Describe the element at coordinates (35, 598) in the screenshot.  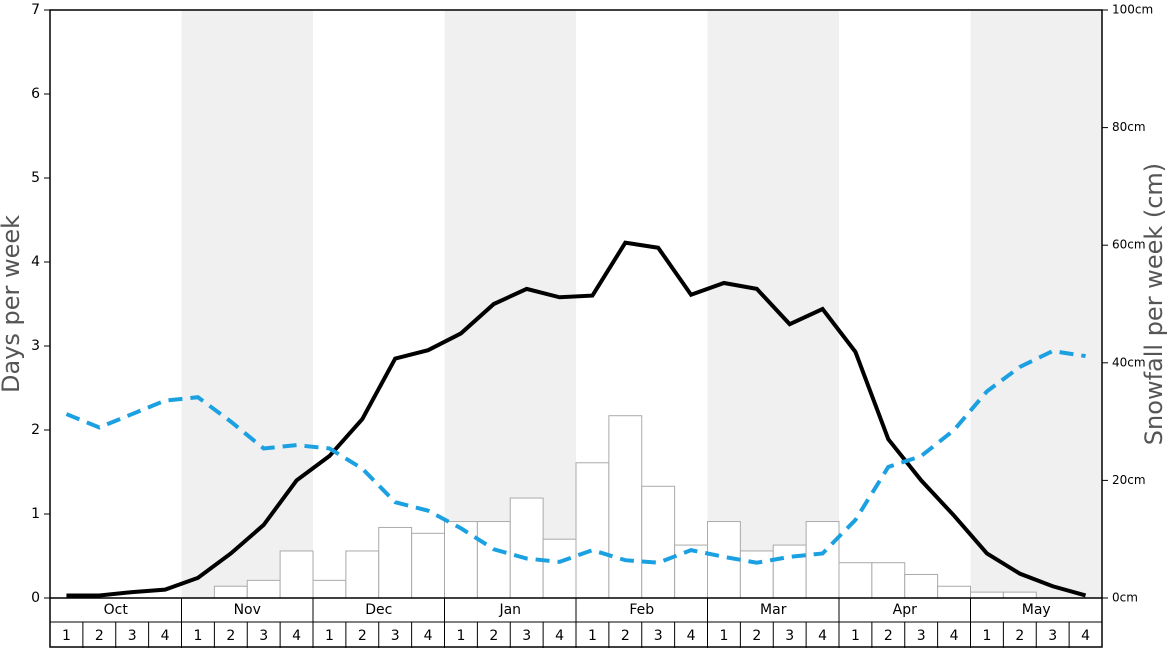
I see `y-tick-label: 0` at that location.